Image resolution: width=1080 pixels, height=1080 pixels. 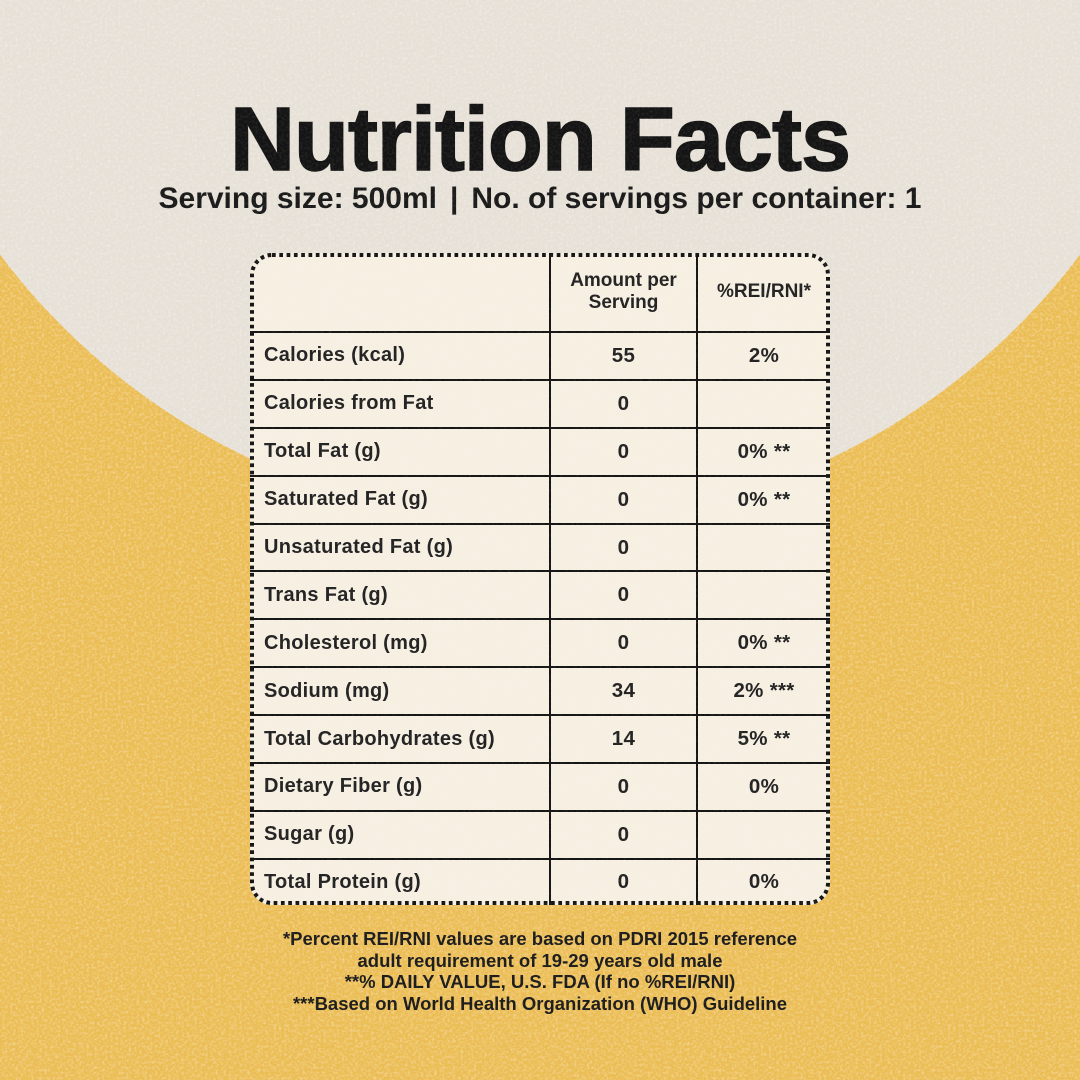 What do you see at coordinates (400, 451) in the screenshot?
I see `row-label: Total Fat (g)` at bounding box center [400, 451].